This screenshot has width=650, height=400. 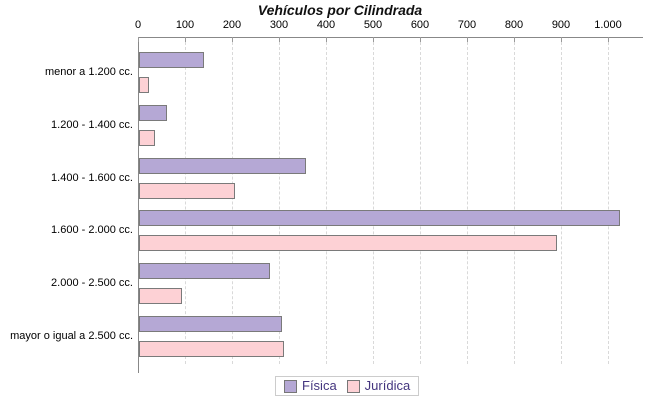 What do you see at coordinates (420, 25) in the screenshot?
I see `x-axis-tick-label: 600` at bounding box center [420, 25].